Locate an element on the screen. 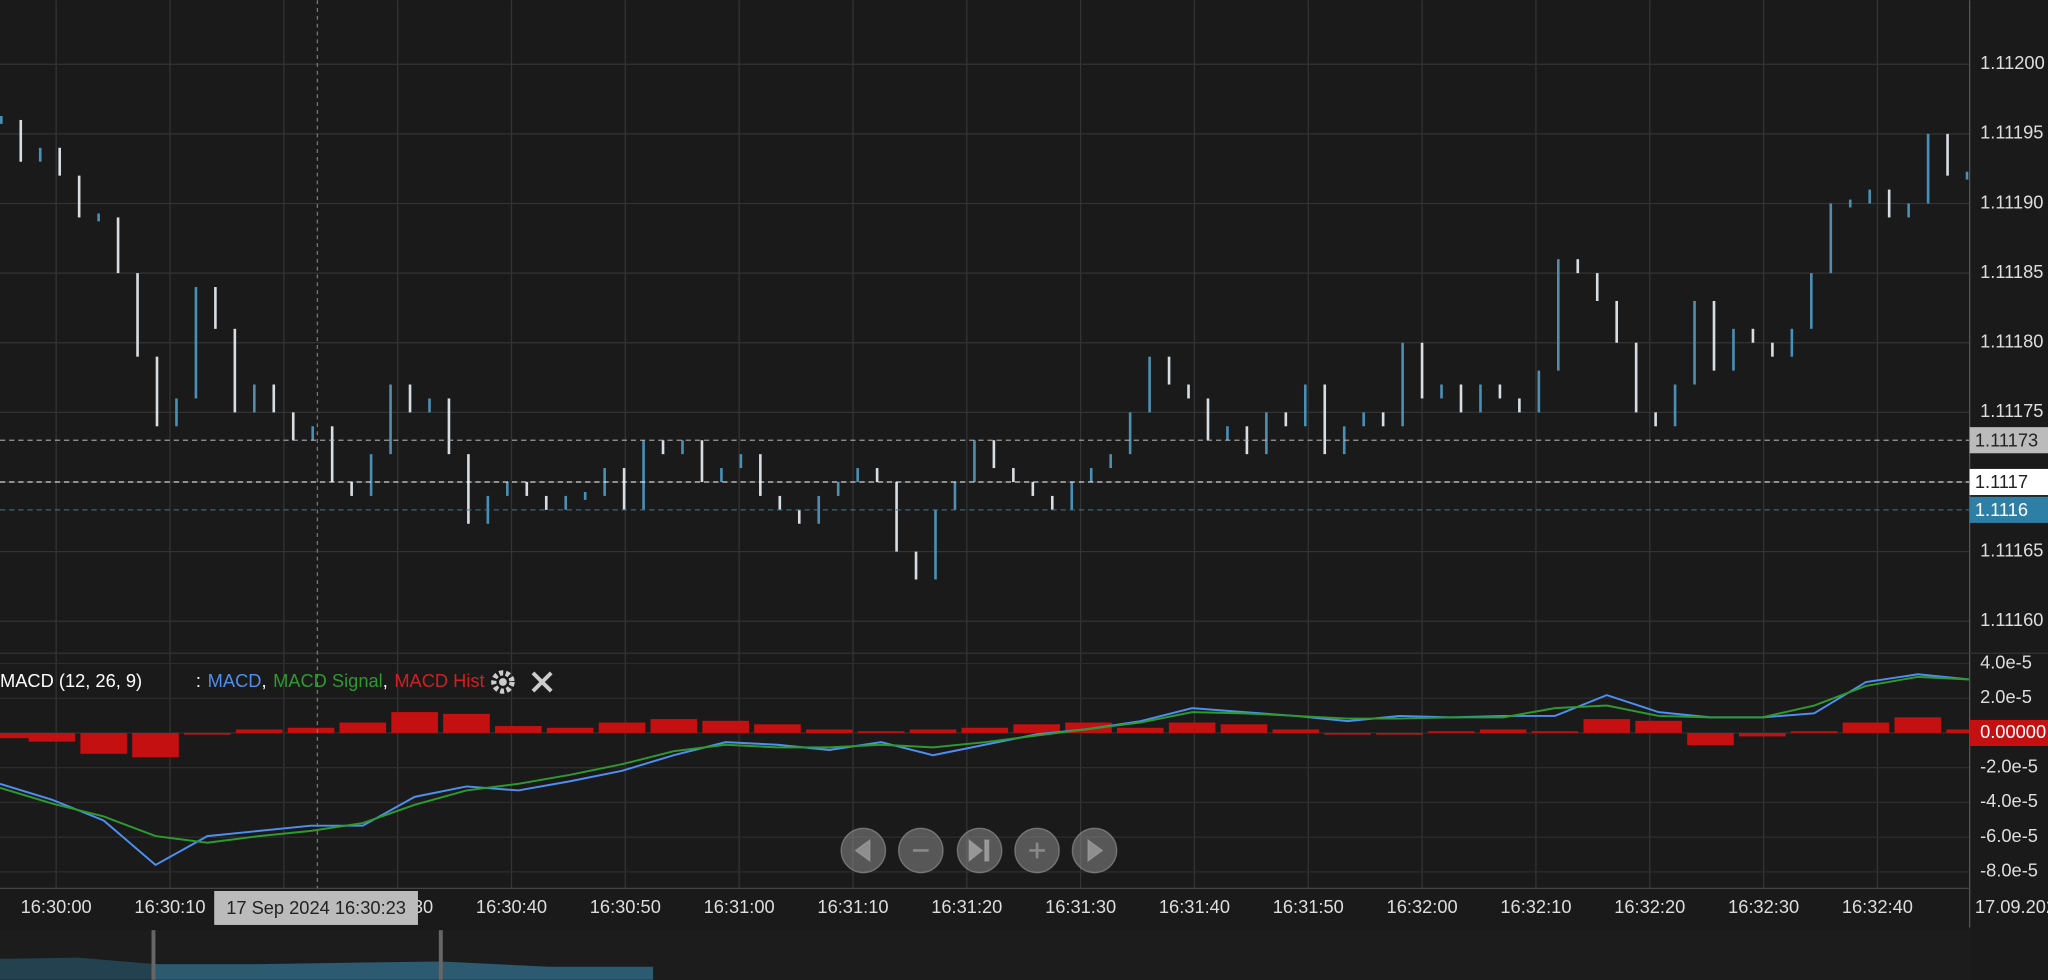 The height and width of the screenshot is (980, 2048). x-tick-label: 16:31:40 is located at coordinates (1194, 906).